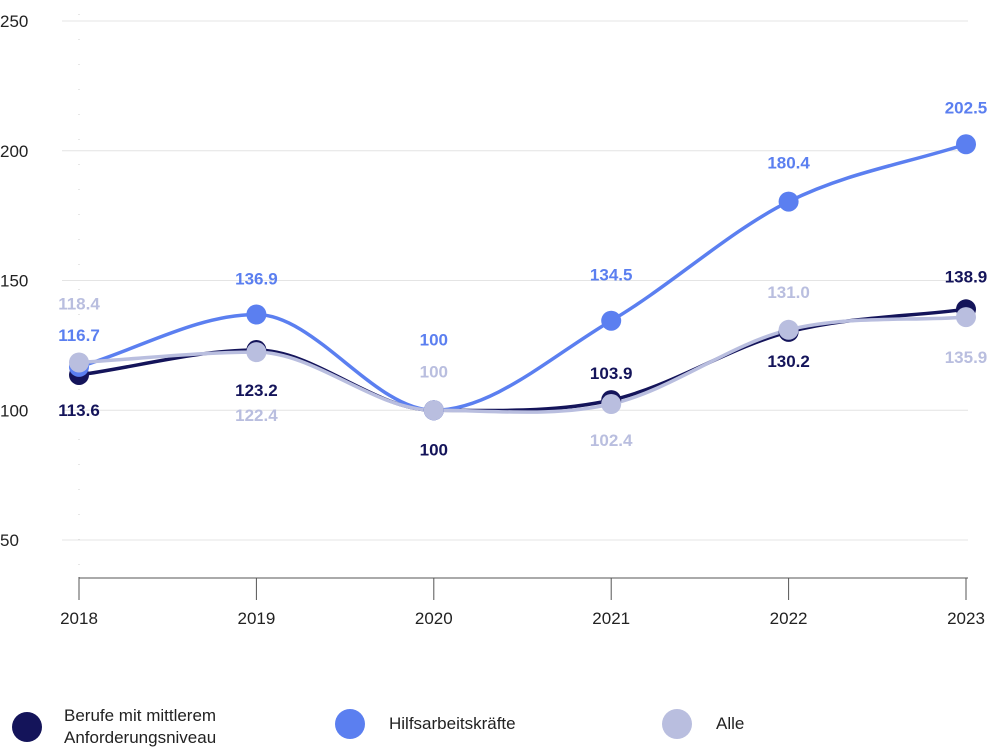 The height and width of the screenshot is (753, 995). I want to click on y-tick-label: 50, so click(9, 540).